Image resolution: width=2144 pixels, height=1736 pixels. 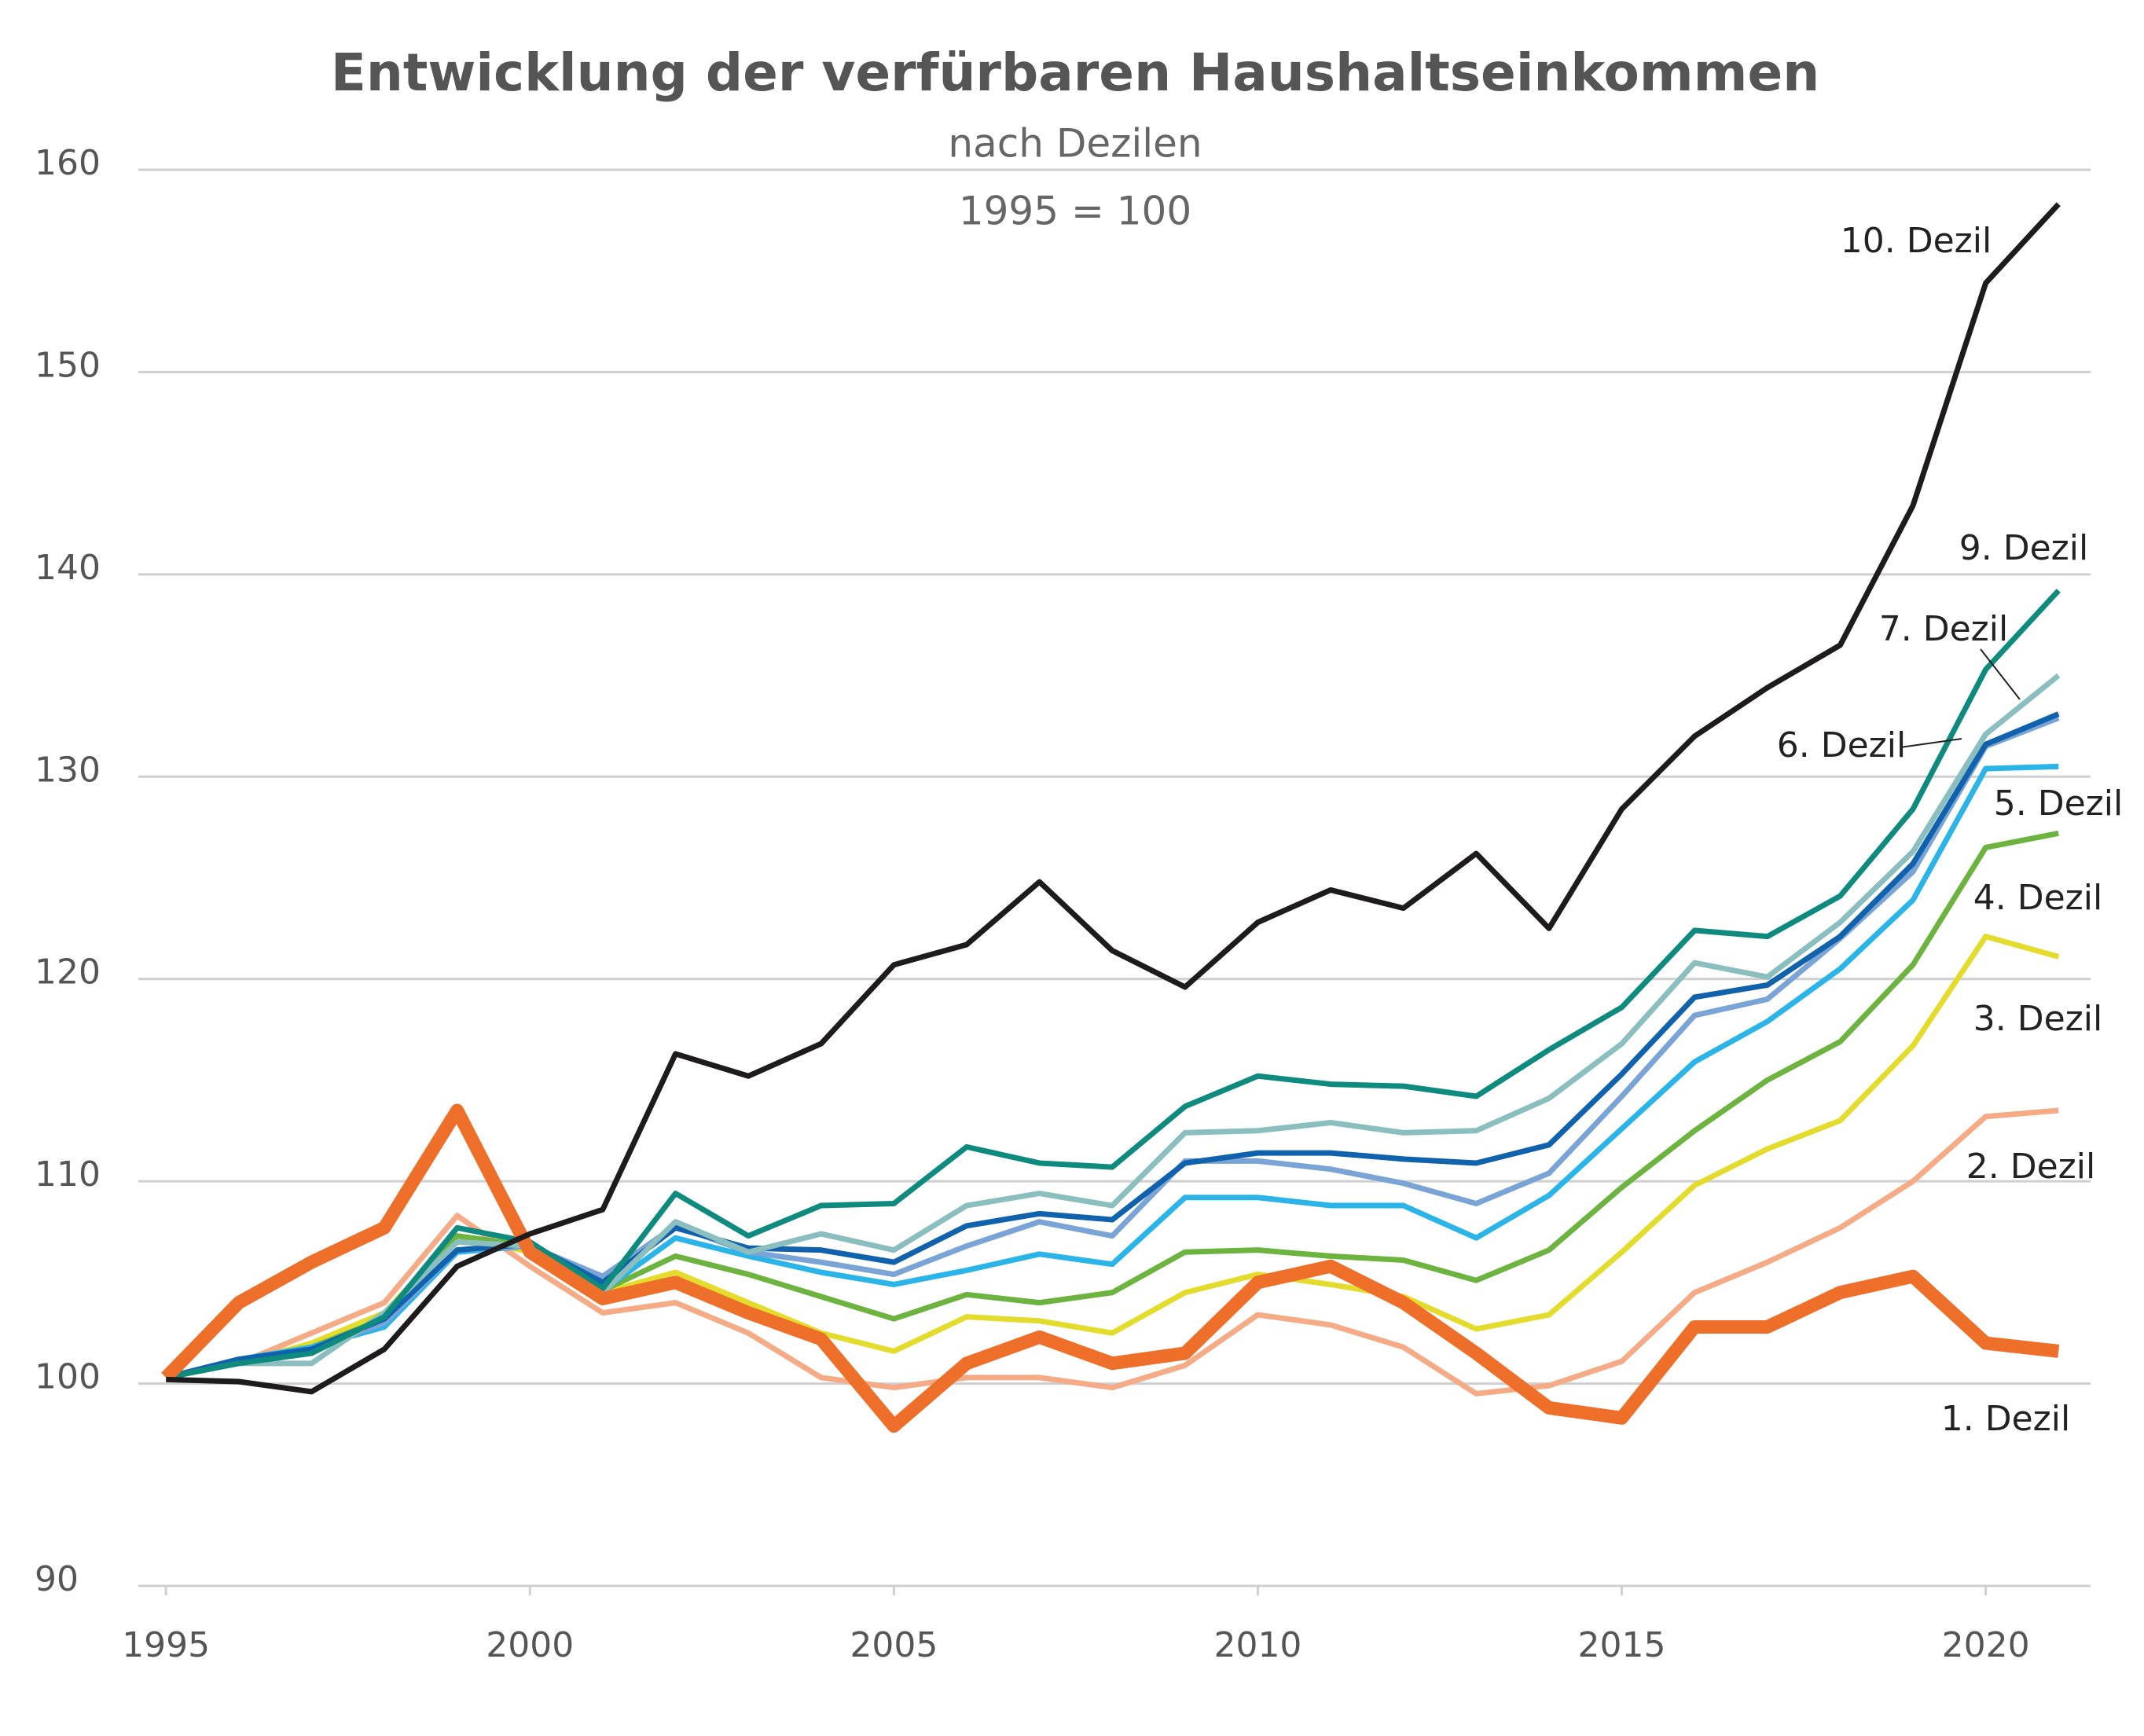 I want to click on x-tick-label: 2000, so click(x=530, y=1645).